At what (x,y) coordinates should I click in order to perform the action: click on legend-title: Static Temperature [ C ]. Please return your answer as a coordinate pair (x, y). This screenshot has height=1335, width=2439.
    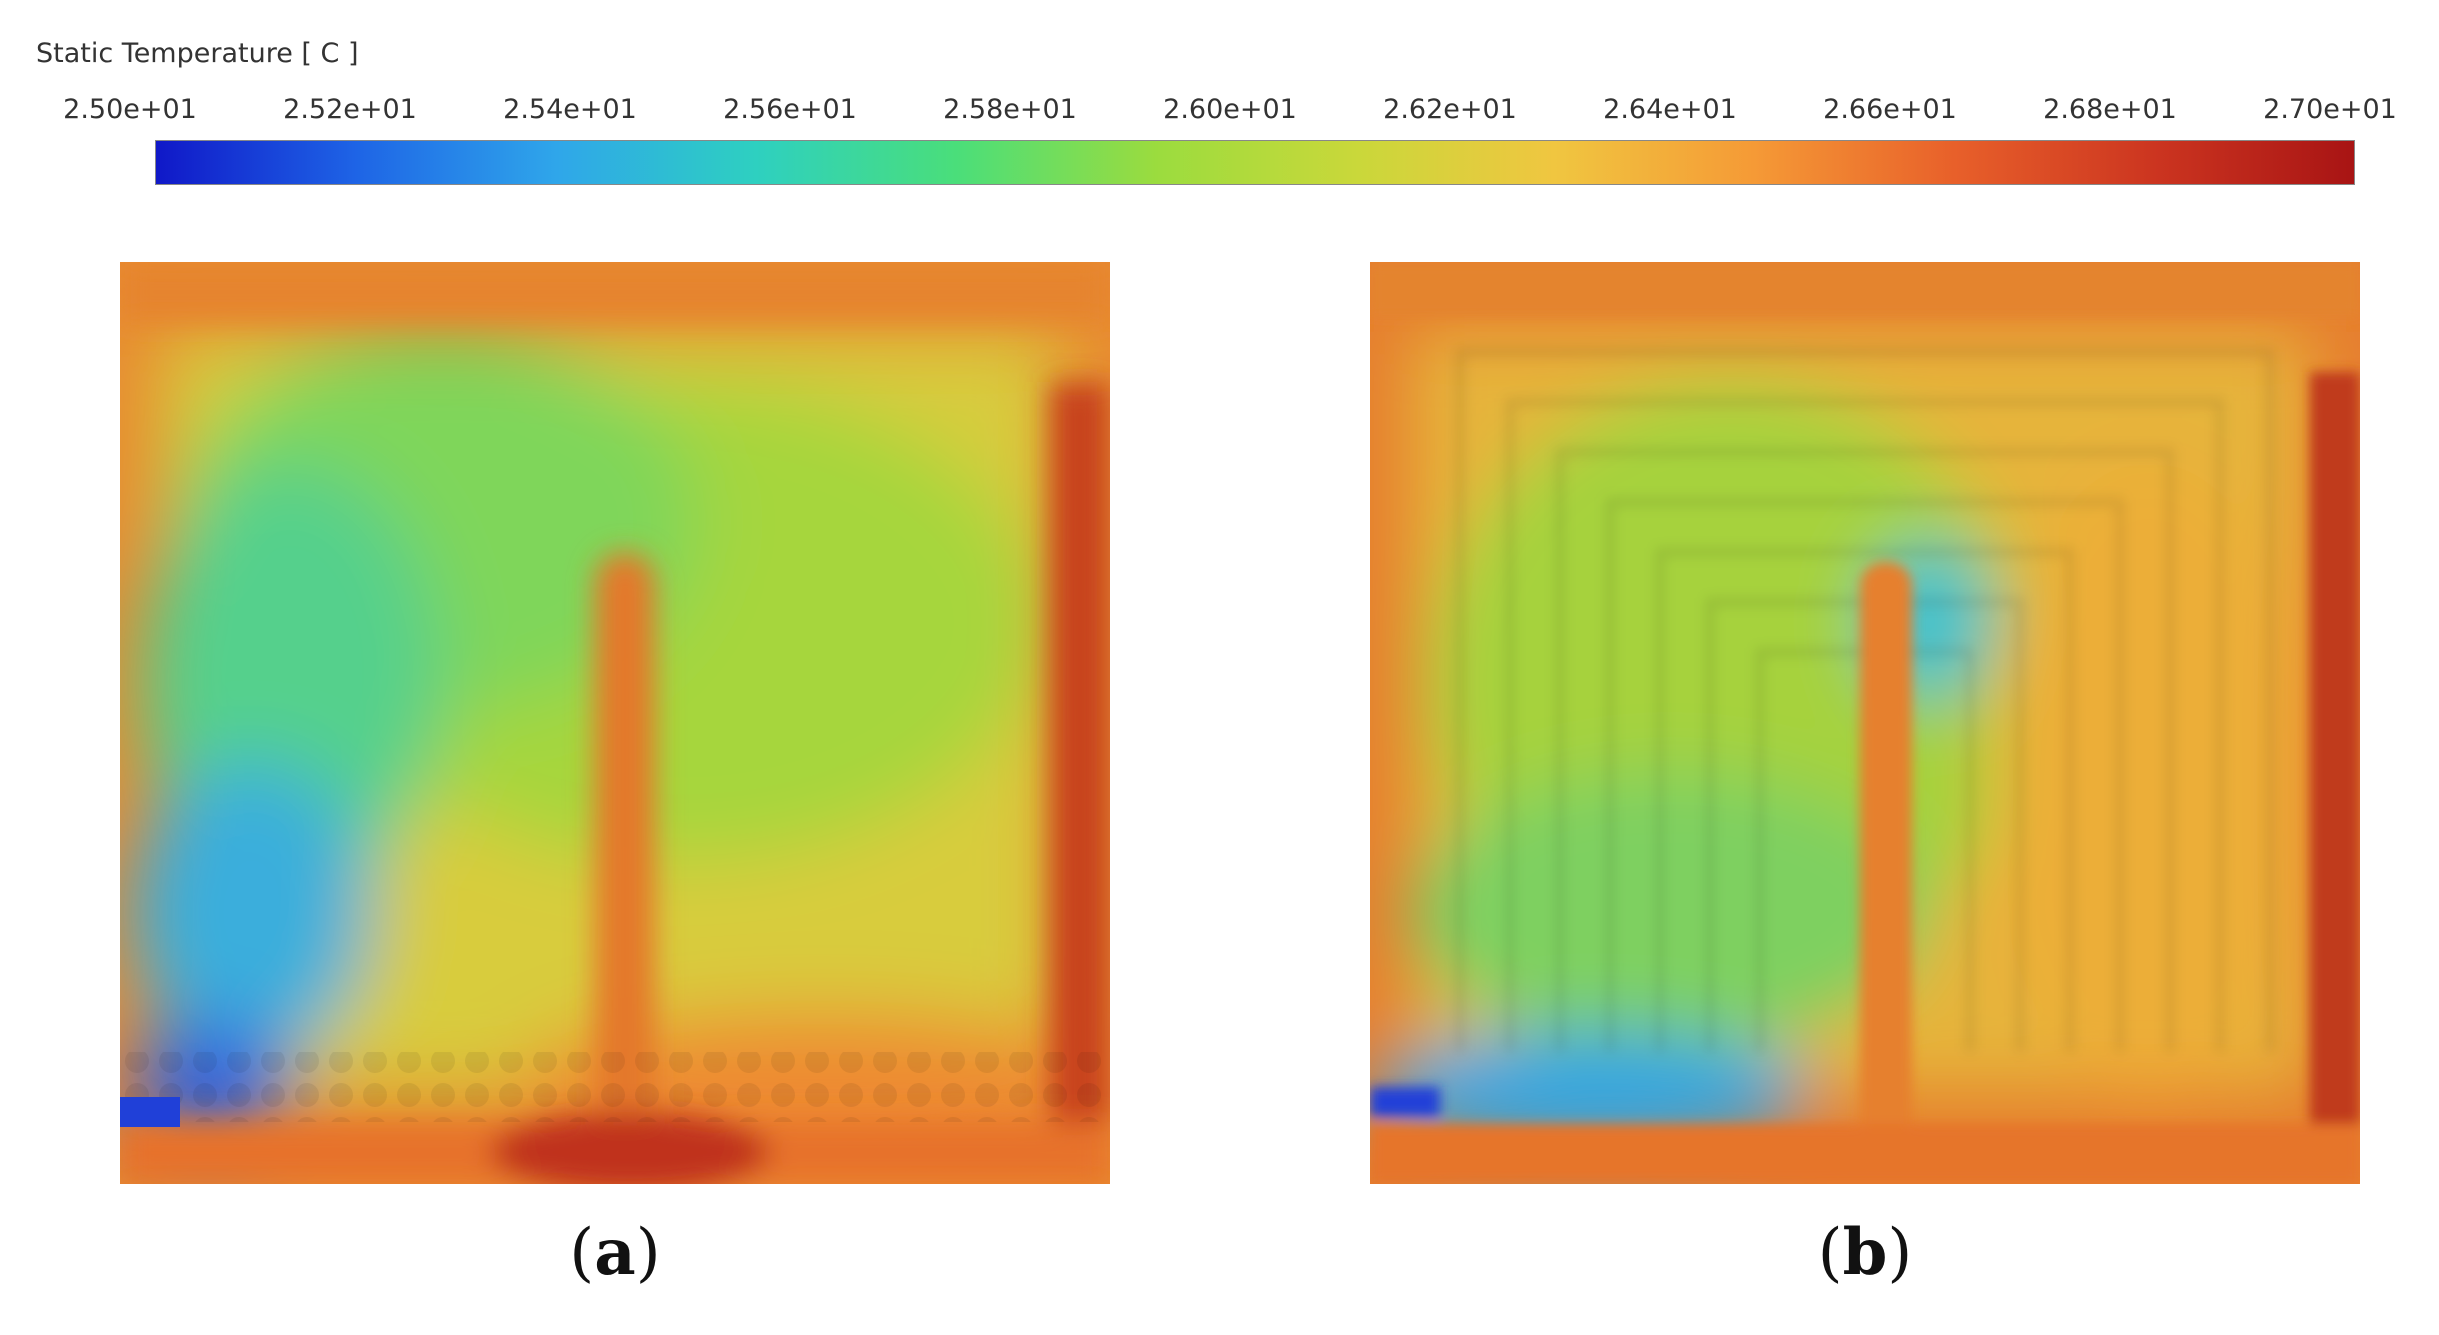
    Looking at the image, I should click on (197, 53).